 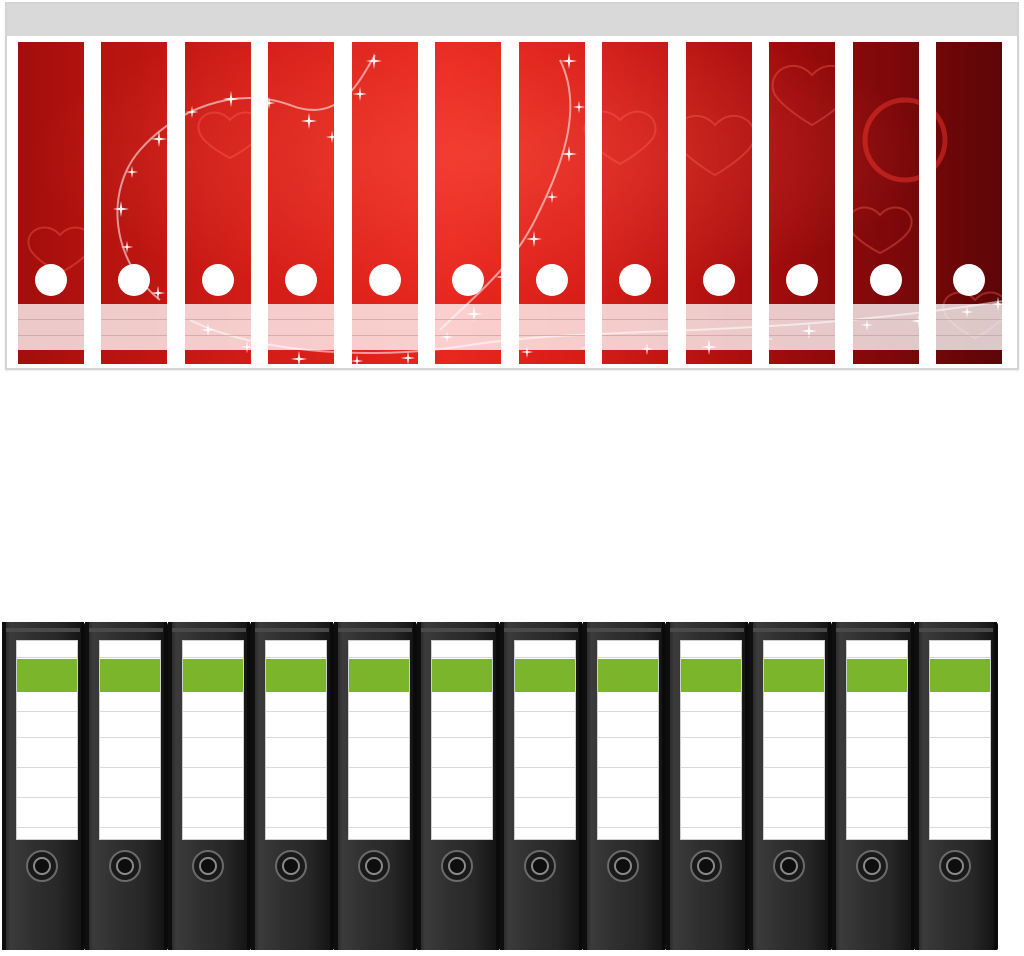 What do you see at coordinates (512, 20) in the screenshot?
I see `sheet-header-strip` at bounding box center [512, 20].